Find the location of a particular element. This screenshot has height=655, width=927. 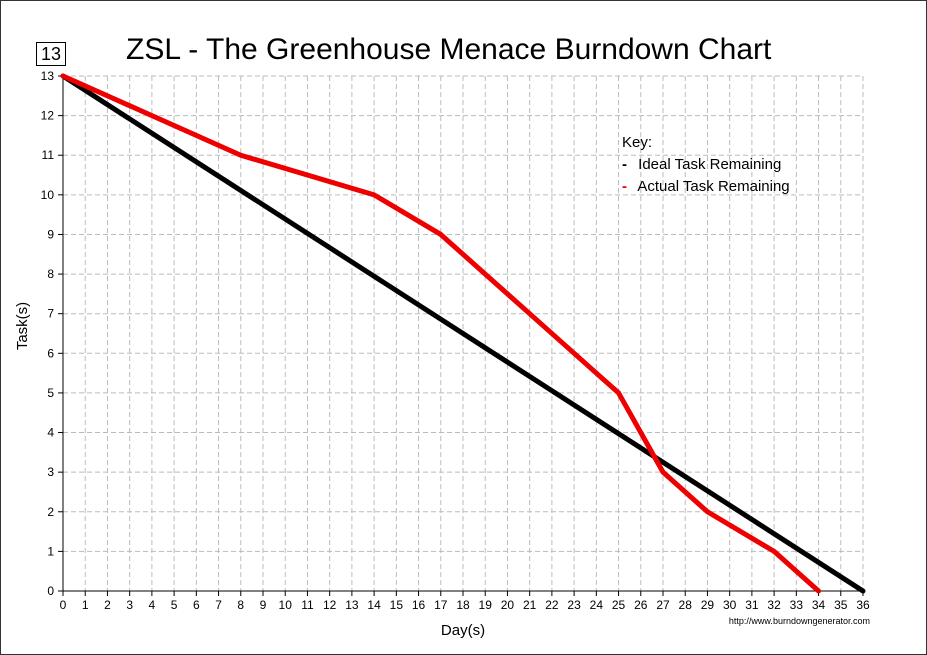

x-tick-label: 1 is located at coordinates (85, 605).